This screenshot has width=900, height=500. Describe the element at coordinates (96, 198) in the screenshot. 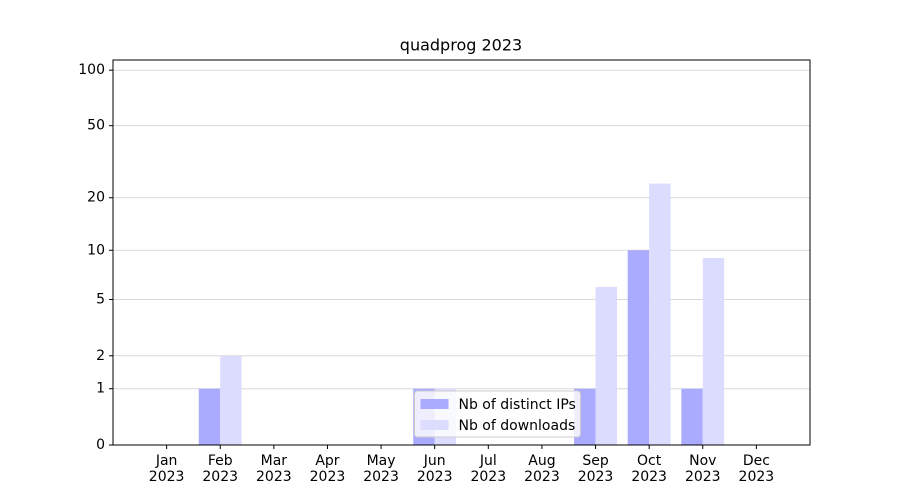

I see `y-tick-label: 20` at that location.